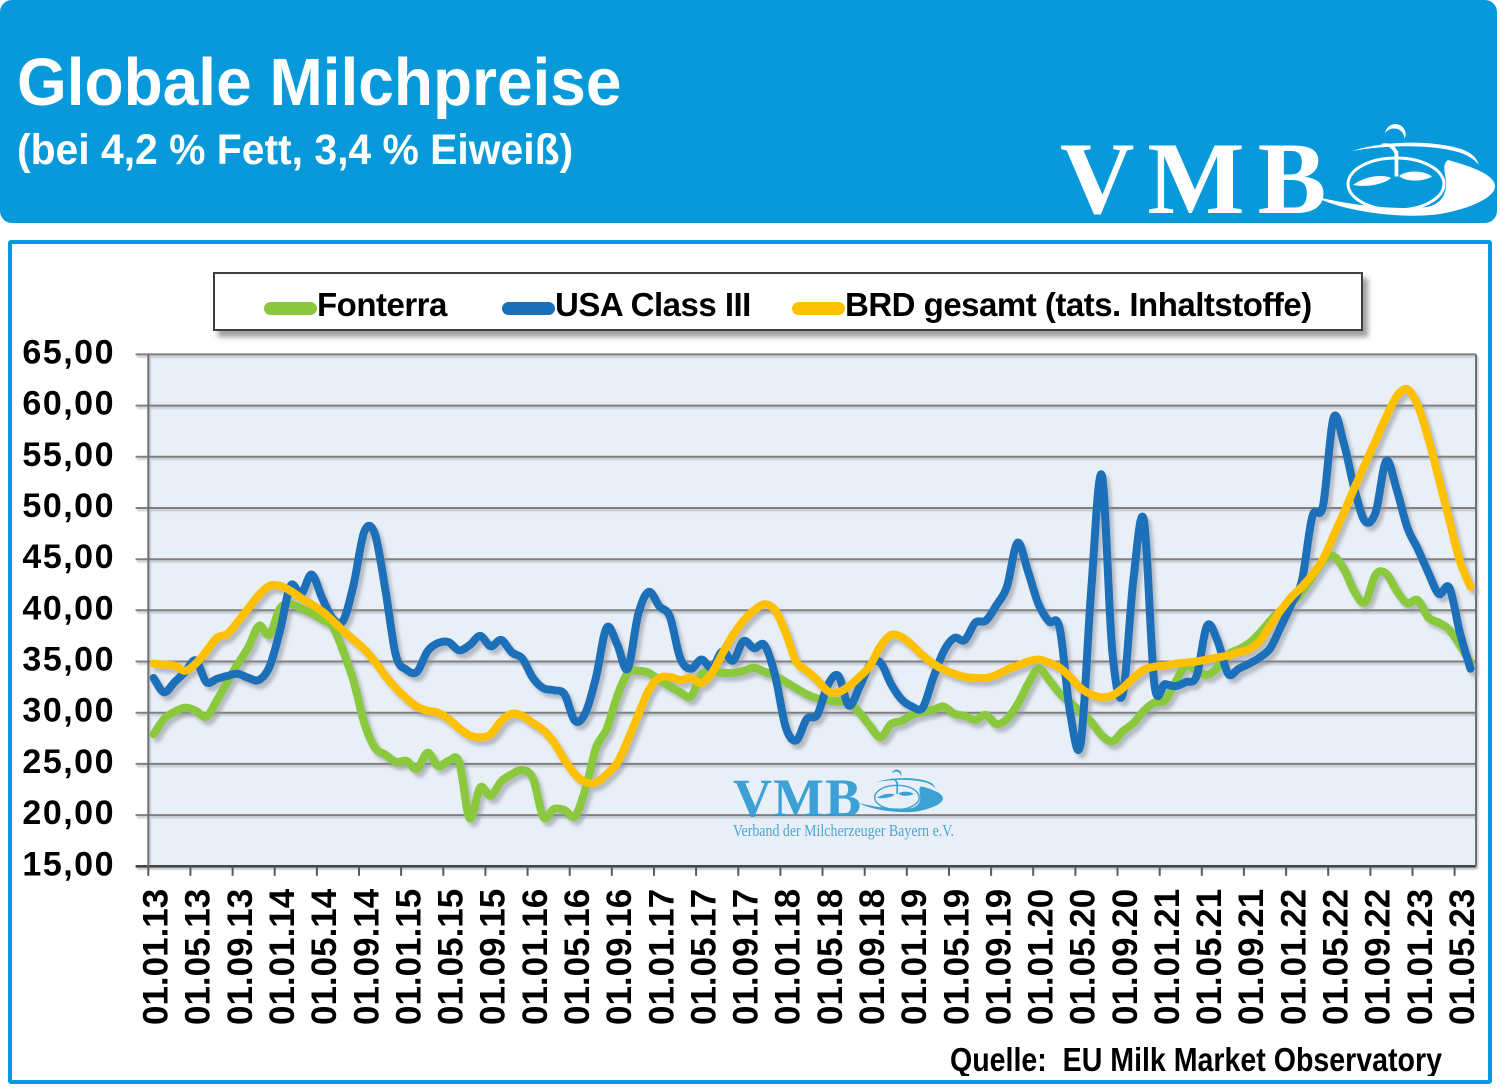 This screenshot has height=1090, width=1500. Describe the element at coordinates (797, 798) in the screenshot. I see `svg-text: VMB` at that location.